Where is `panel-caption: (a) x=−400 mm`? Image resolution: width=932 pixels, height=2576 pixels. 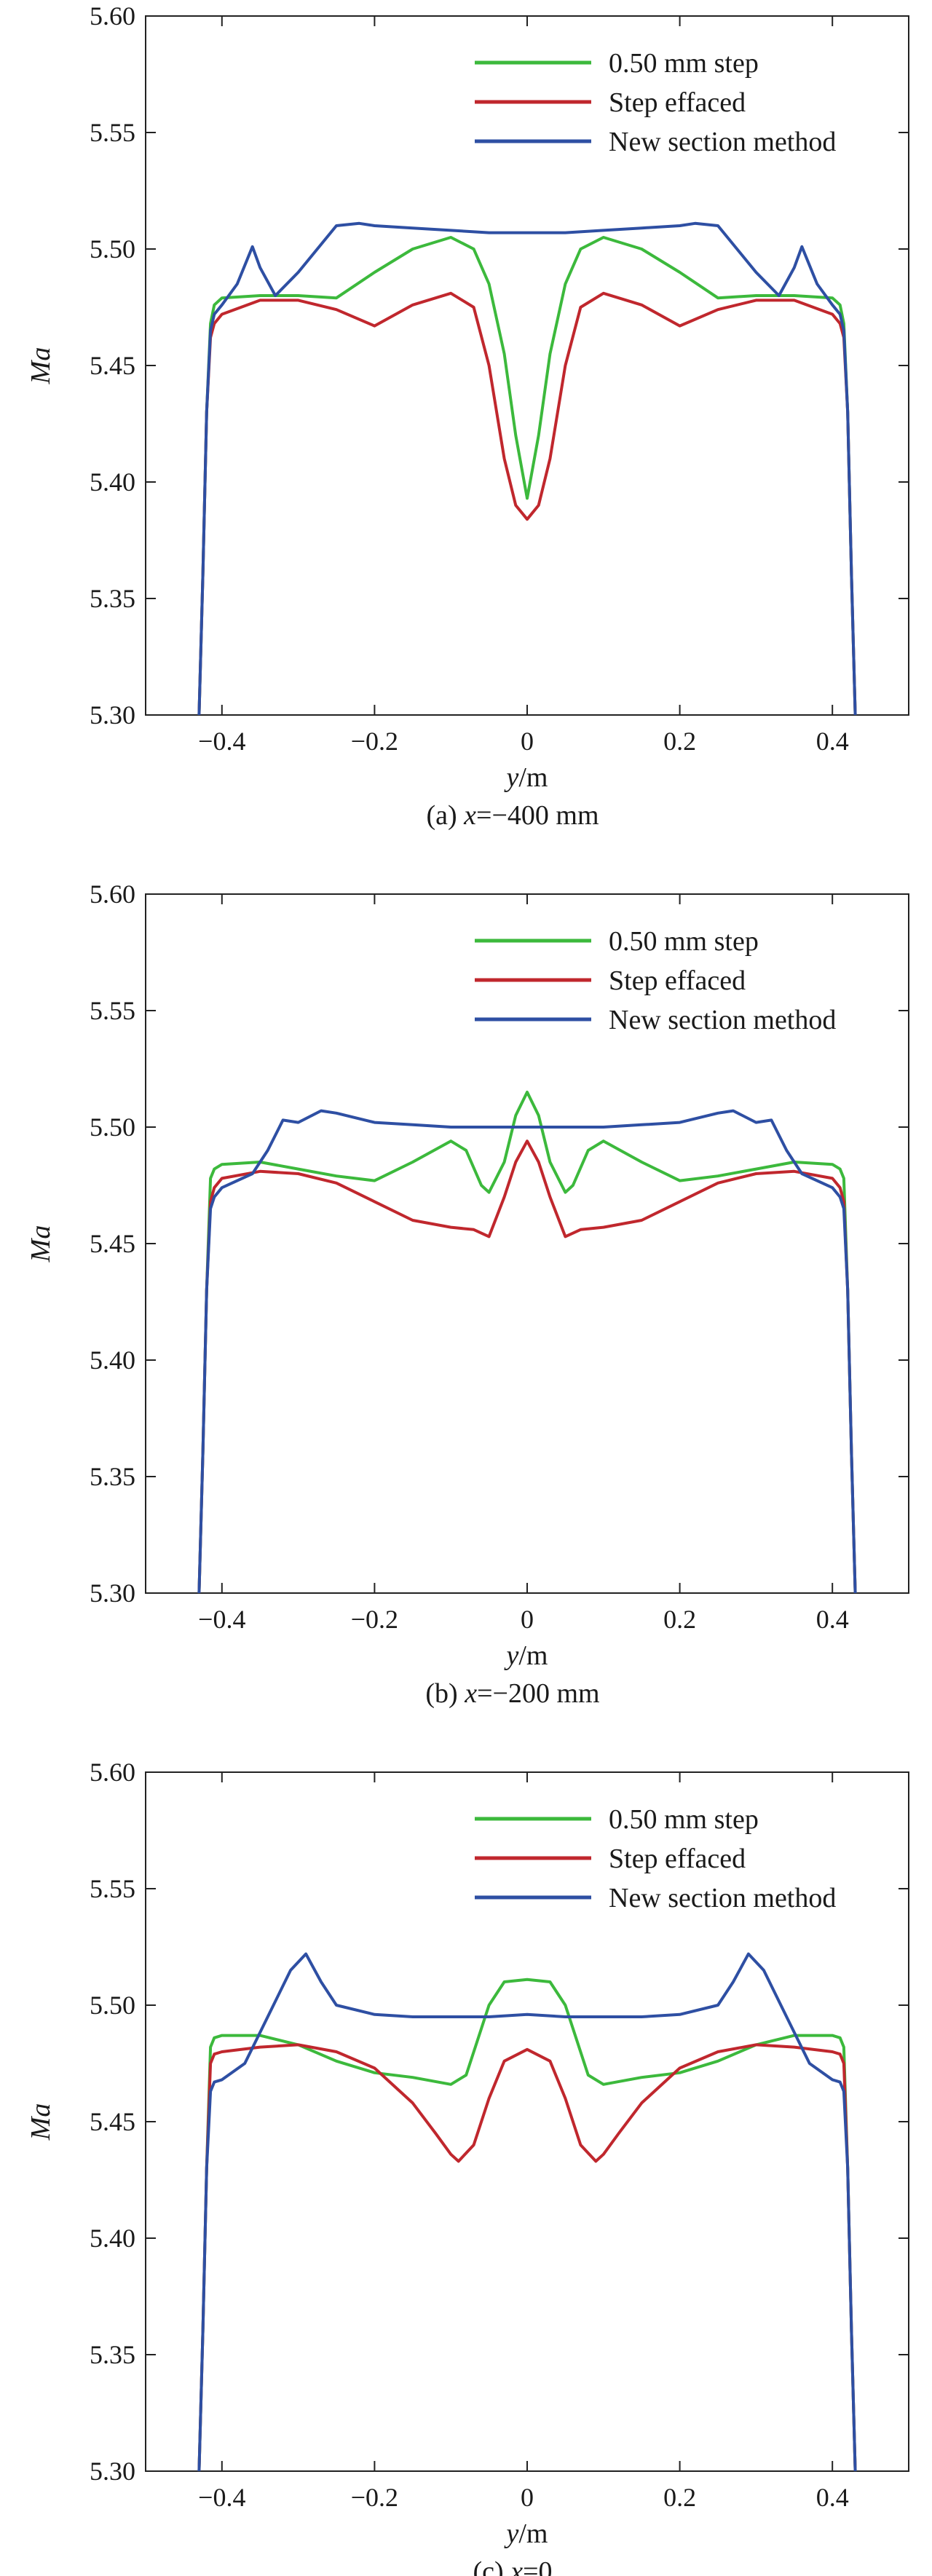
panel-caption: (a) x=−400 mm is located at coordinates (512, 816).